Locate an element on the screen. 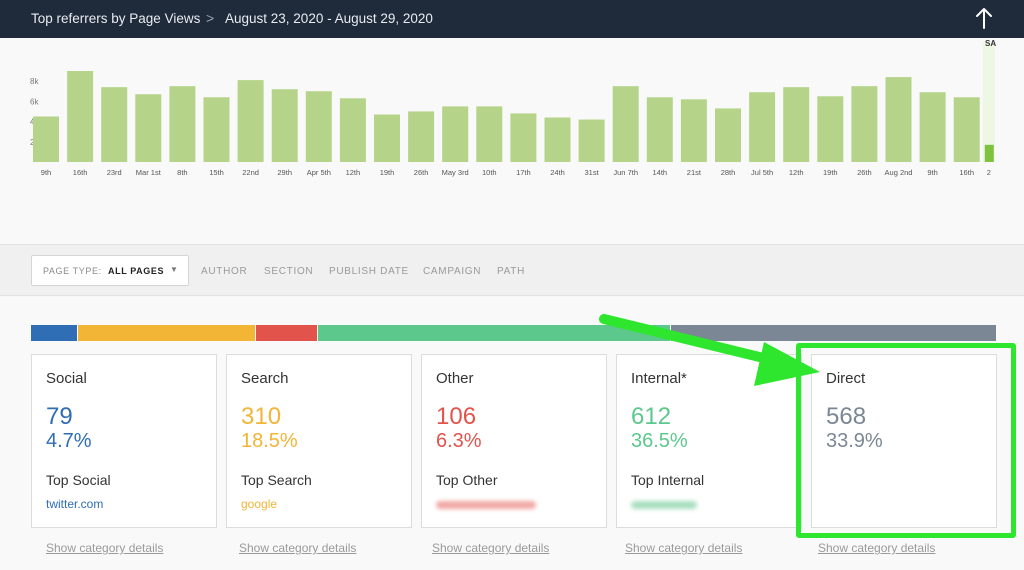  x-tick-label: 16th is located at coordinates (80, 172).